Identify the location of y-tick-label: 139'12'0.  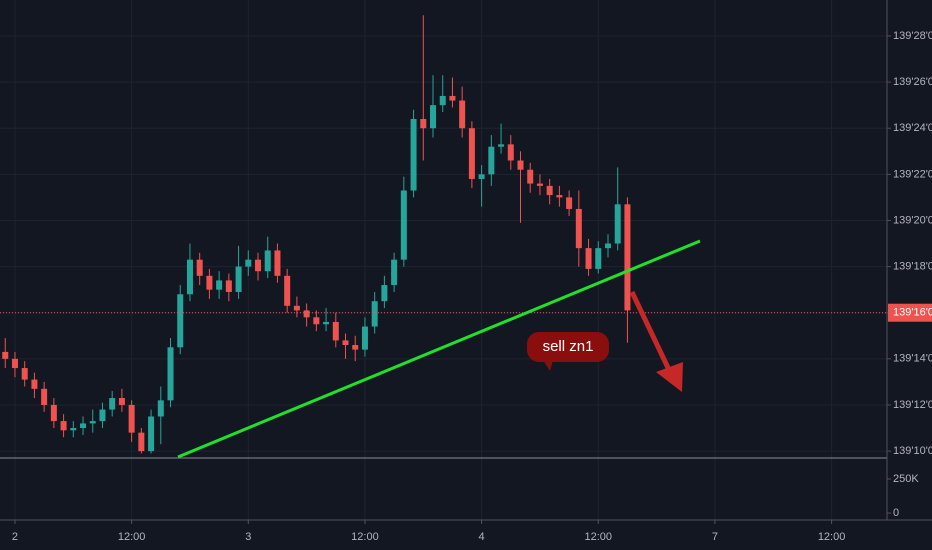
(912, 405).